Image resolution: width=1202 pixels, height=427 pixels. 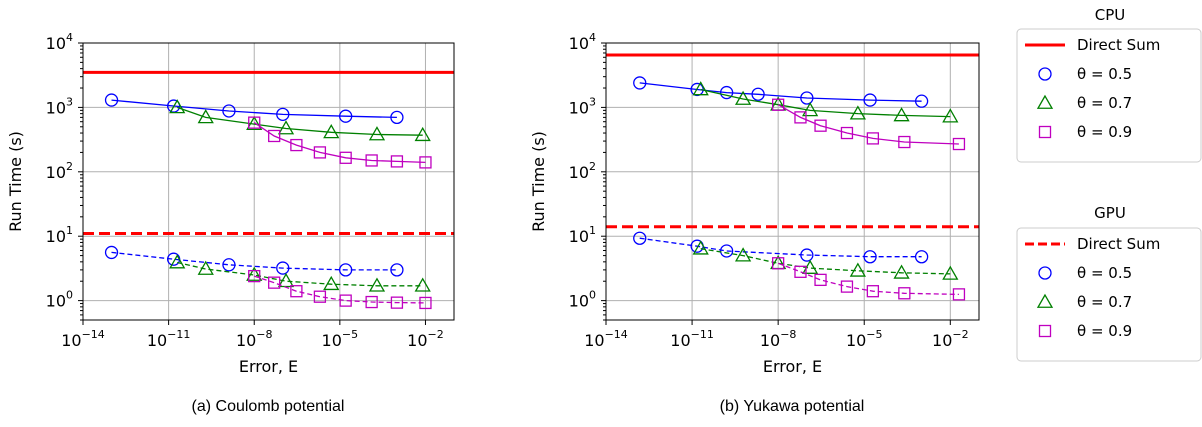 I want to click on x-tick-label-exp: −2, so click(x=960, y=334).